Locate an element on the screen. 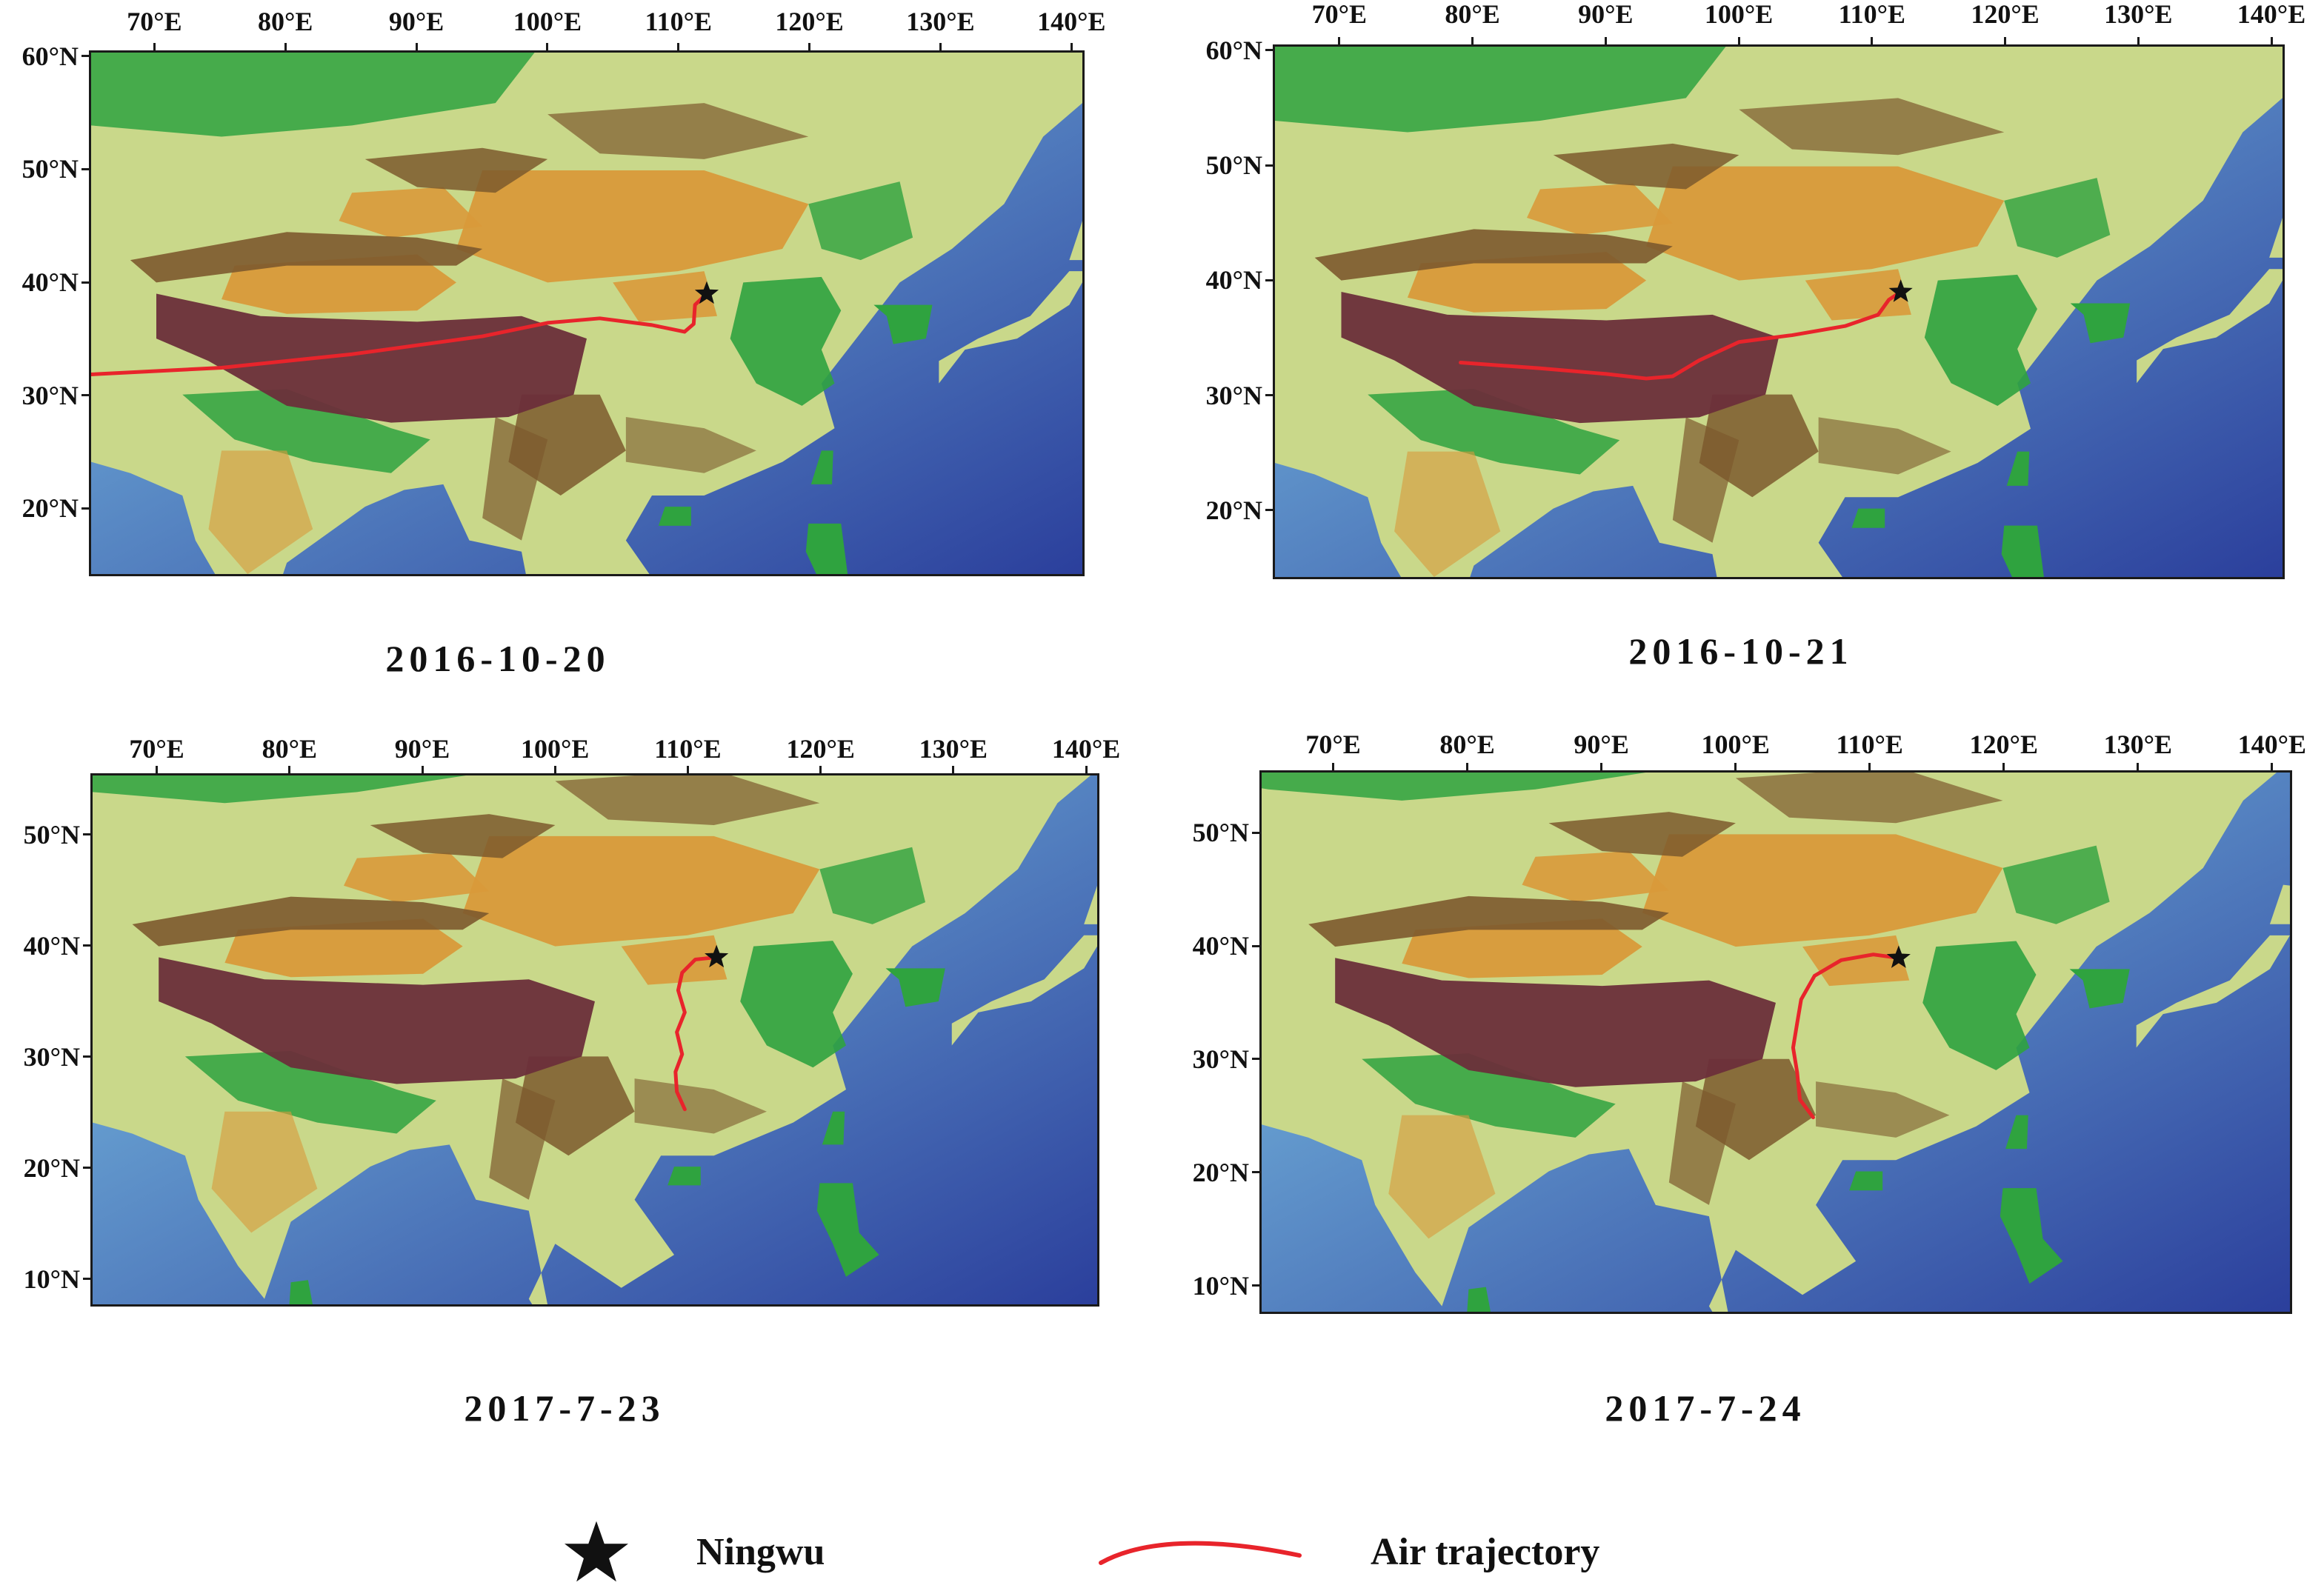 This screenshot has height=1588, width=2324. star-icon is located at coordinates (596, 1551).